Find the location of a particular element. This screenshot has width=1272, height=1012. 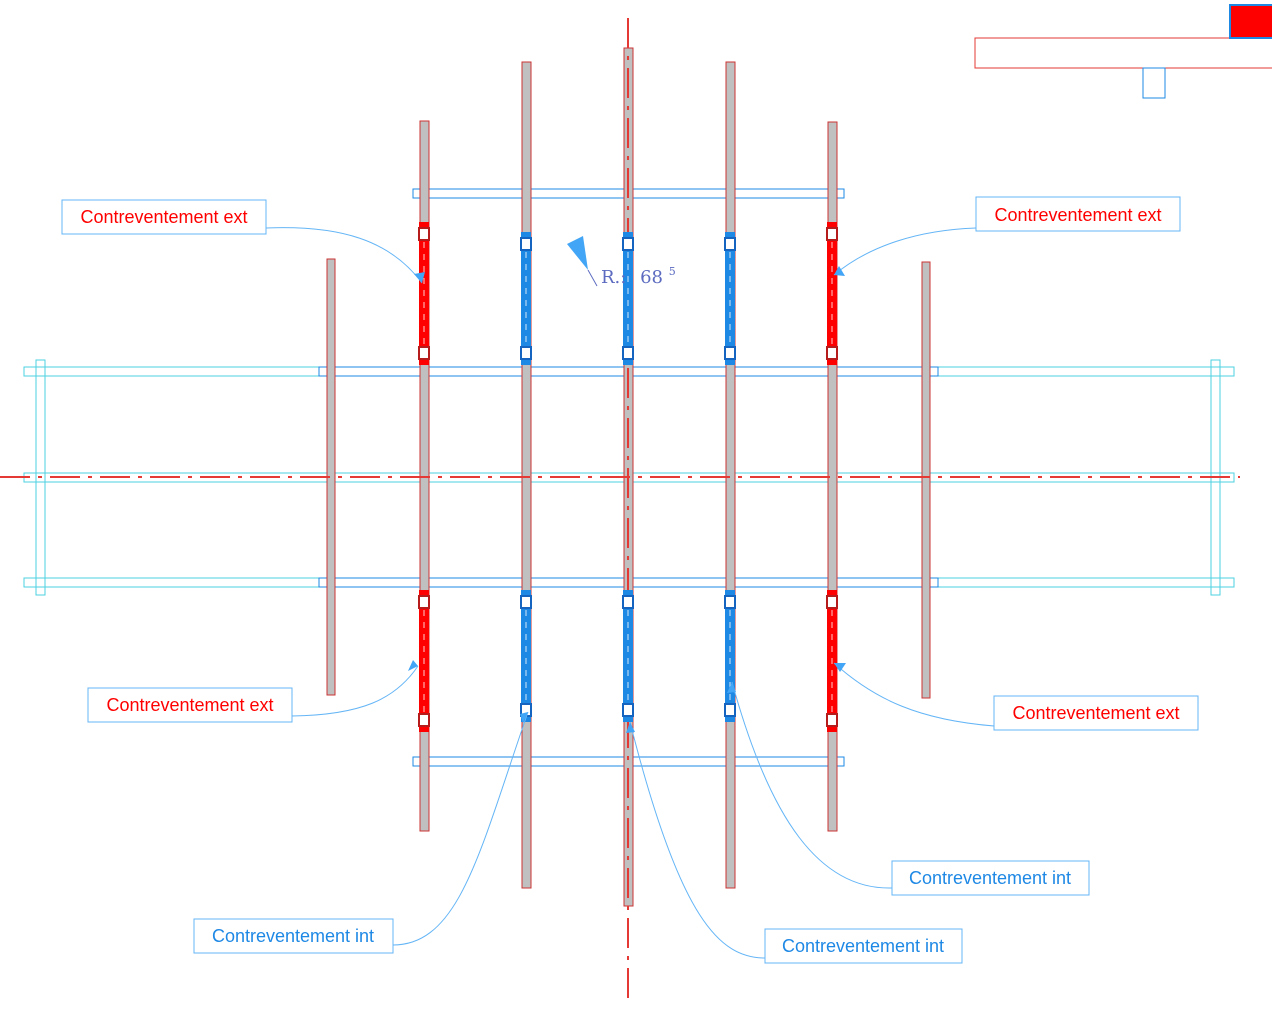

label-ext-bottom-left-text: Contreventement ext is located at coordinates (189, 705).